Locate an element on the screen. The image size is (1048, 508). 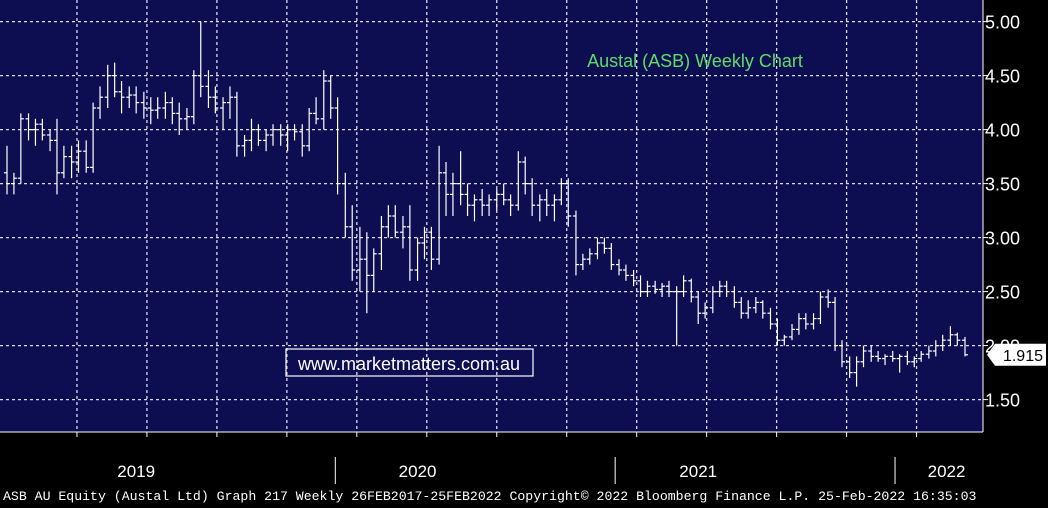
watermark-box is located at coordinates (409, 362).